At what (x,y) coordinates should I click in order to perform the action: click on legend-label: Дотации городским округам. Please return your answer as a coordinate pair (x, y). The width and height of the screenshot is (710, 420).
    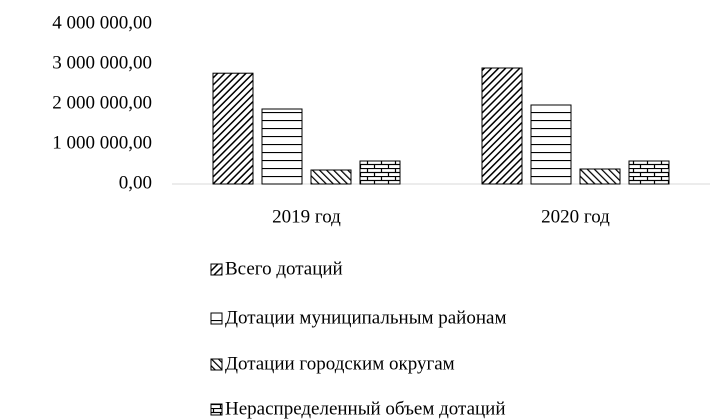
    Looking at the image, I should click on (340, 363).